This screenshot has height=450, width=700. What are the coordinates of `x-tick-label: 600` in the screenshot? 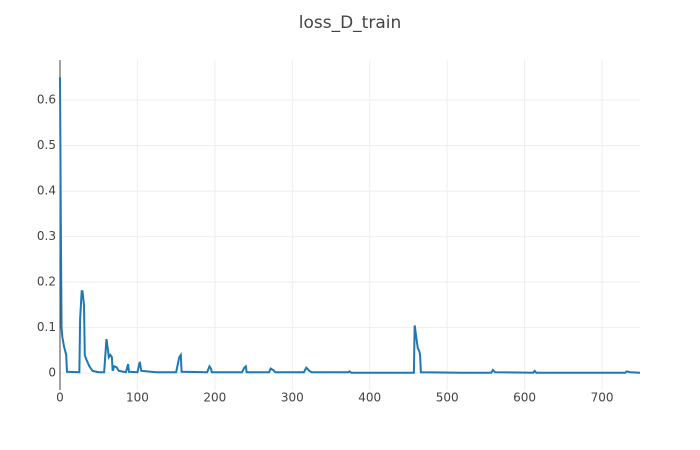 It's located at (524, 398).